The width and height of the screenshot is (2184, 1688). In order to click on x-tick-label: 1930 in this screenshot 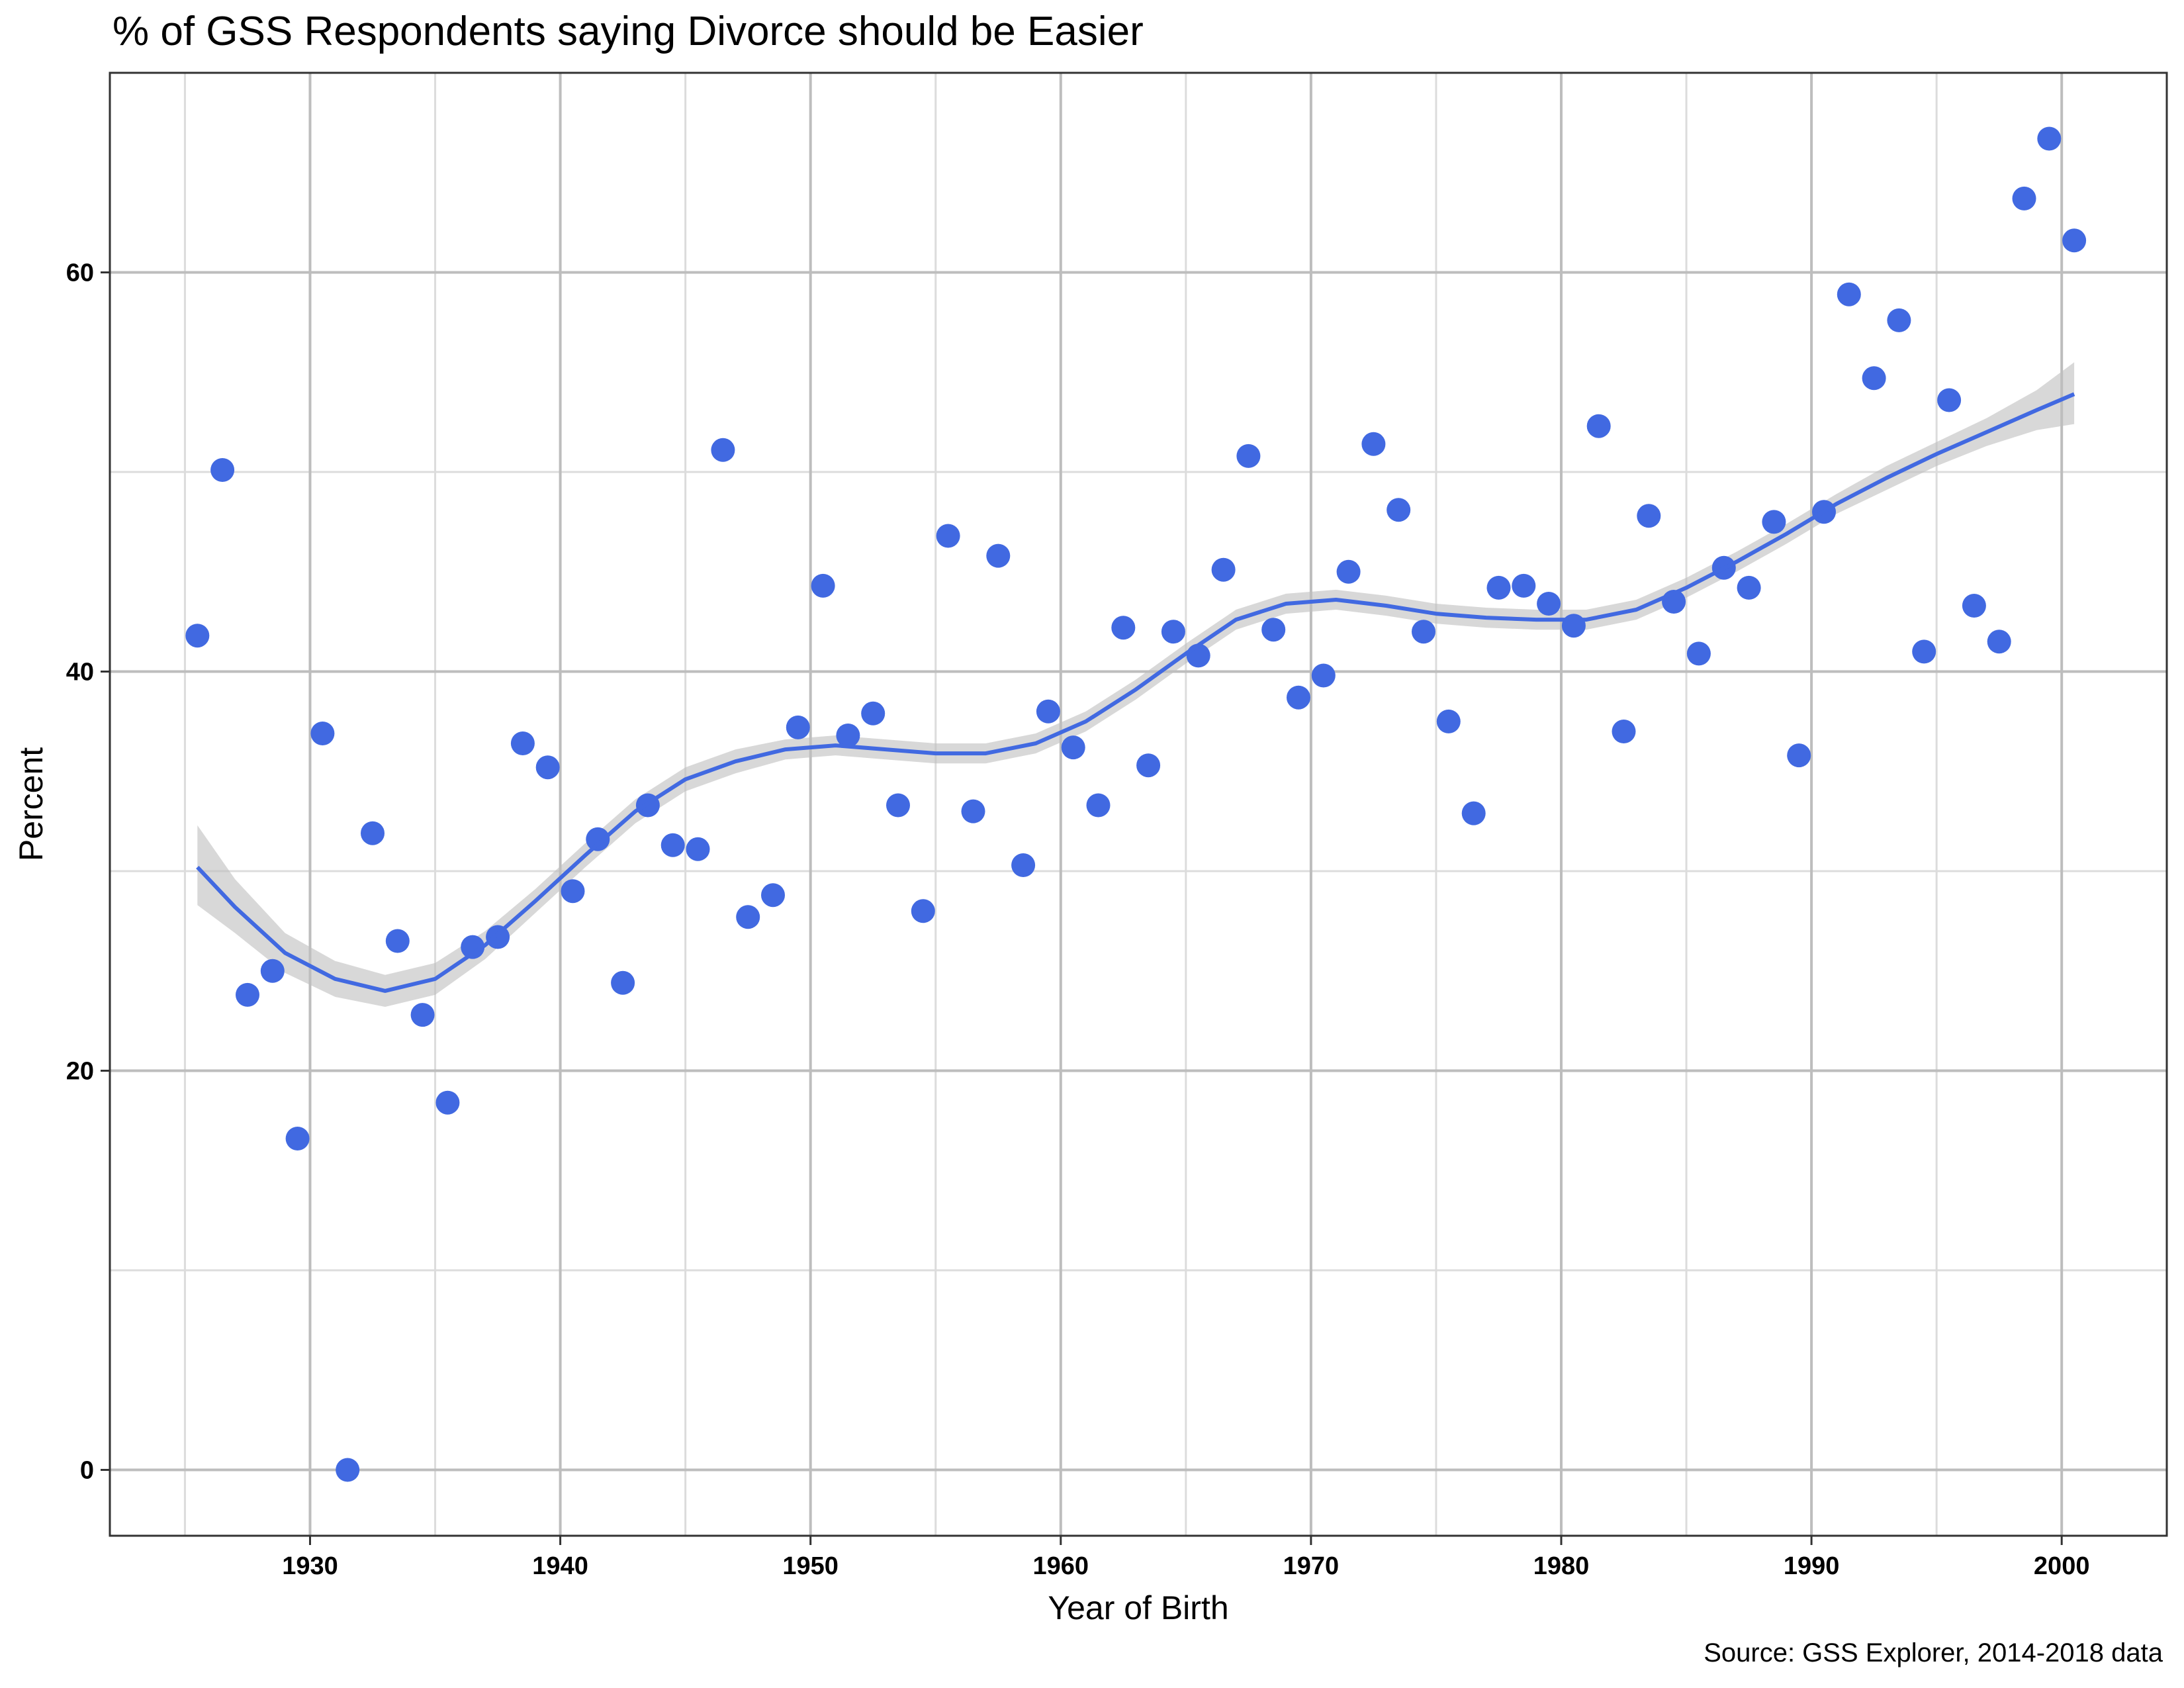, I will do `click(310, 1566)`.